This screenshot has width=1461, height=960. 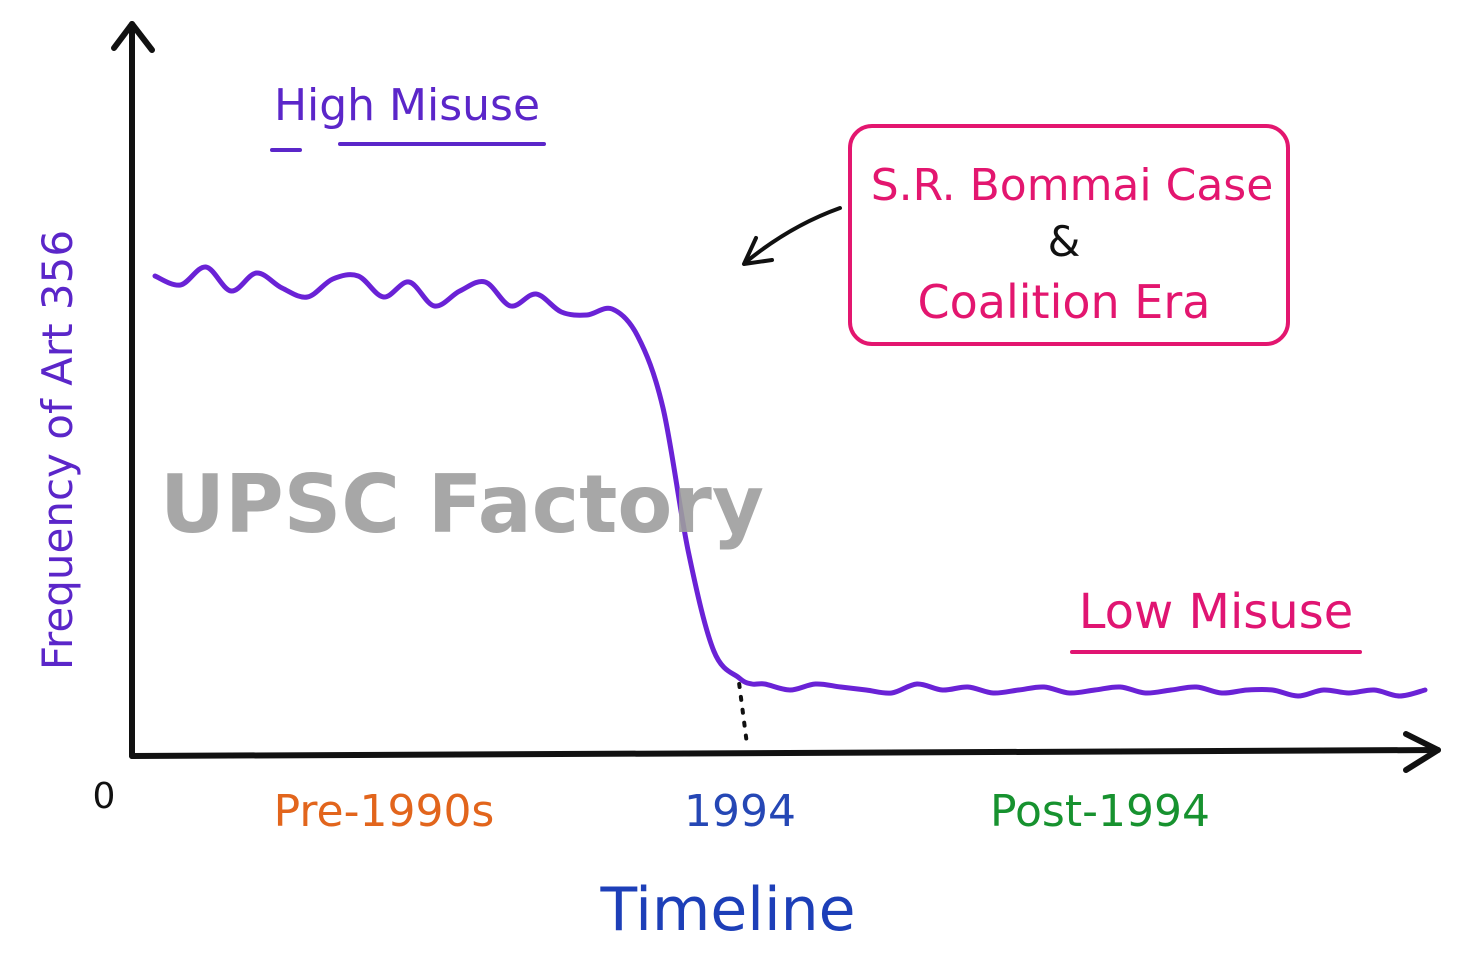 I want to click on watermark: UPSC Factory, so click(x=462, y=504).